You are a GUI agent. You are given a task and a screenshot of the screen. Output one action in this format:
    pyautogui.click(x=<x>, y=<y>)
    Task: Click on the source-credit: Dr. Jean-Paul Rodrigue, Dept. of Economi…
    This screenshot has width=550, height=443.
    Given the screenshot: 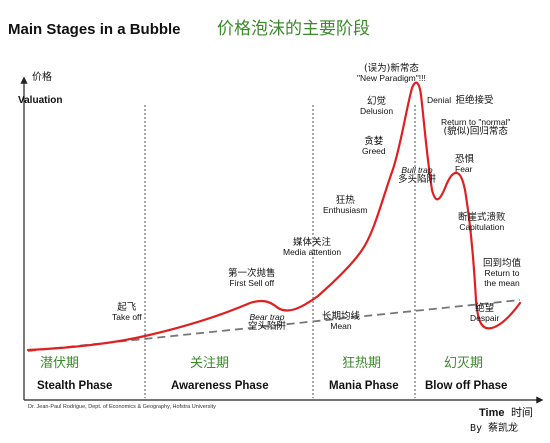 What is the action you would take?
    pyautogui.click(x=122, y=407)
    